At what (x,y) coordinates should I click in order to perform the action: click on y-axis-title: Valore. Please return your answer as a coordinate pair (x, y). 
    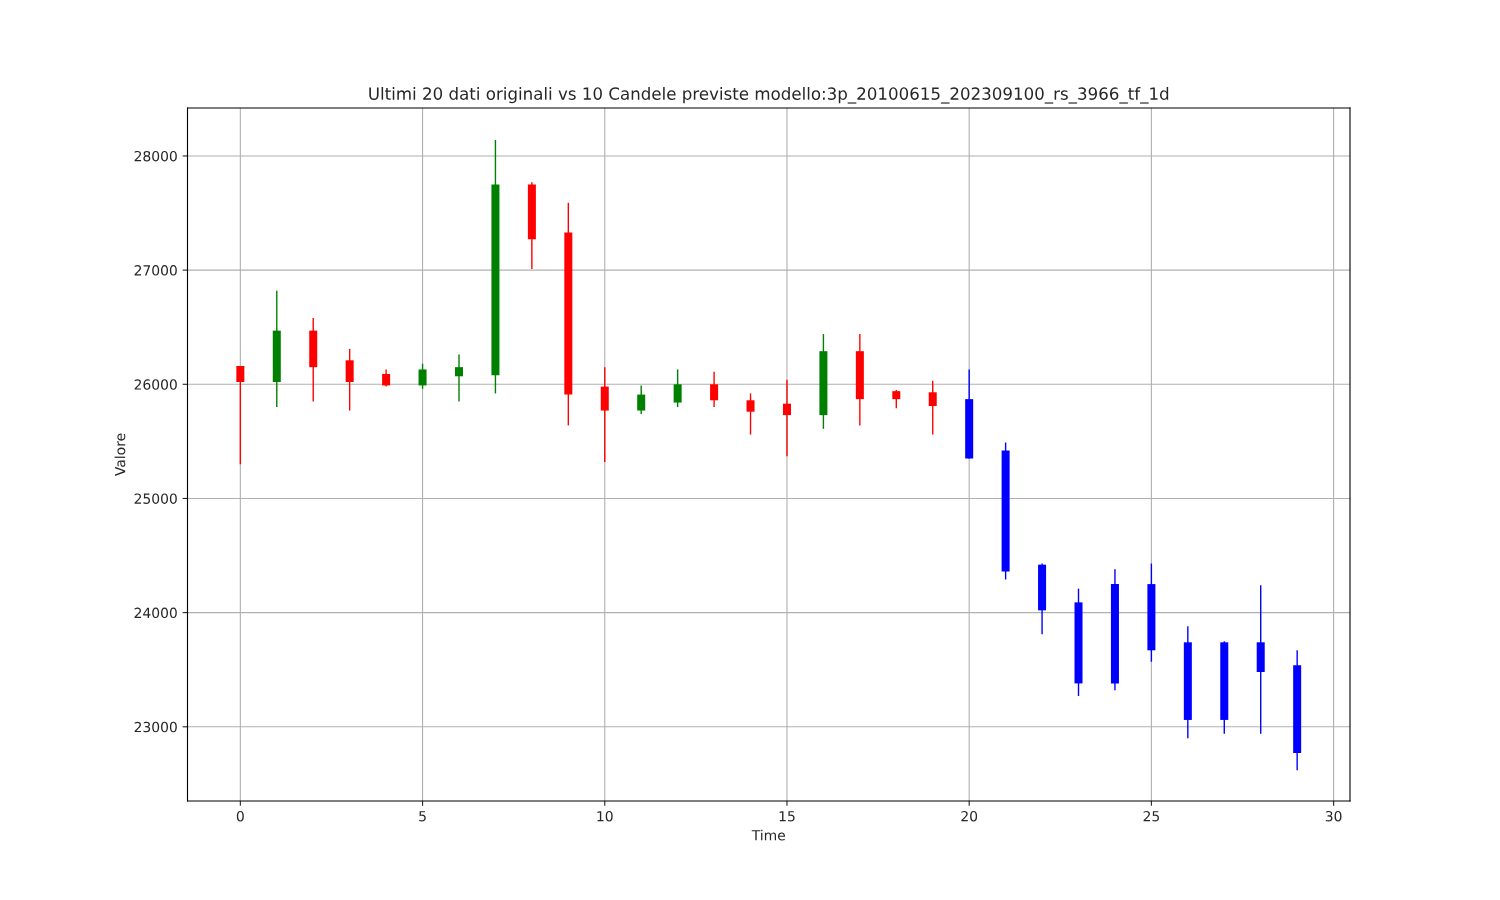
    Looking at the image, I should click on (120, 455).